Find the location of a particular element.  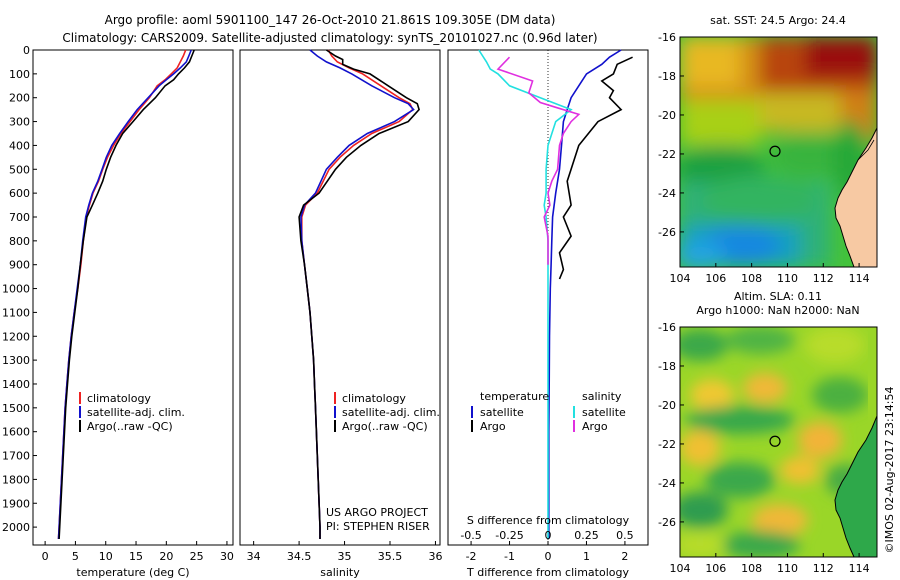

legend-label-0-1: satellite-adj. clim. is located at coordinates (136, 412).